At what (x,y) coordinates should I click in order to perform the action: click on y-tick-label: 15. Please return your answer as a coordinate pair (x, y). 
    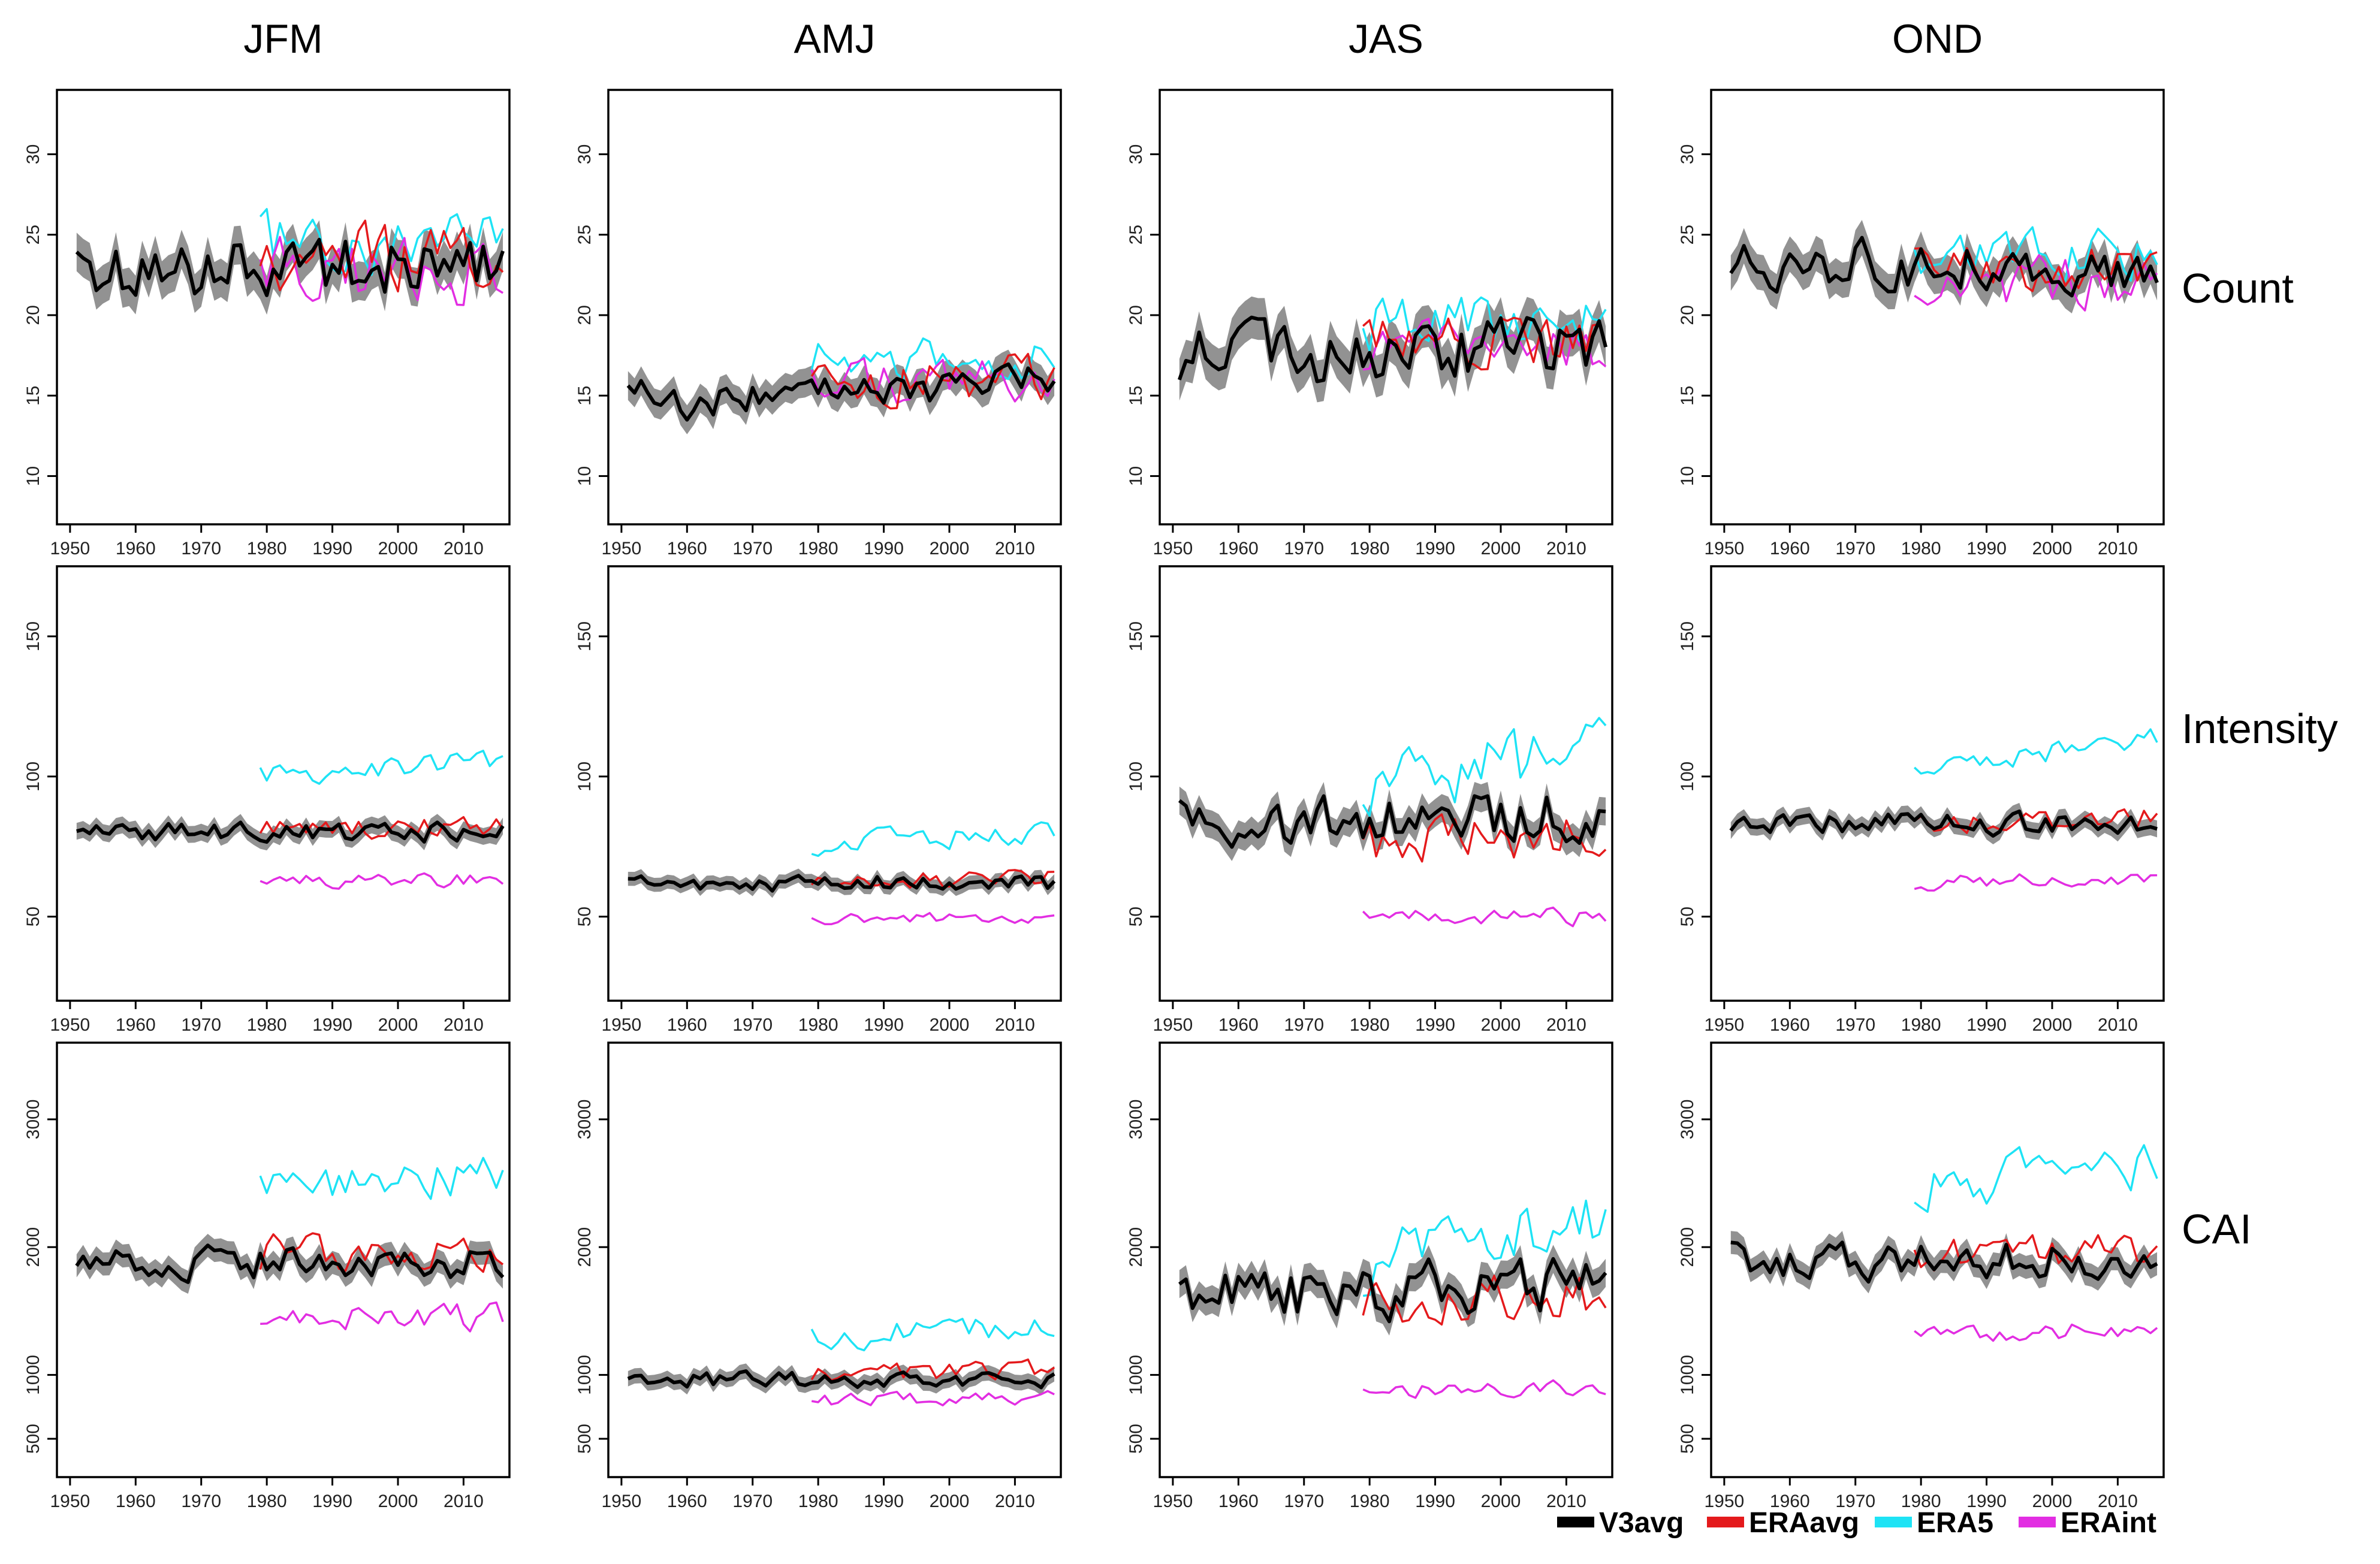
    Looking at the image, I should click on (1687, 395).